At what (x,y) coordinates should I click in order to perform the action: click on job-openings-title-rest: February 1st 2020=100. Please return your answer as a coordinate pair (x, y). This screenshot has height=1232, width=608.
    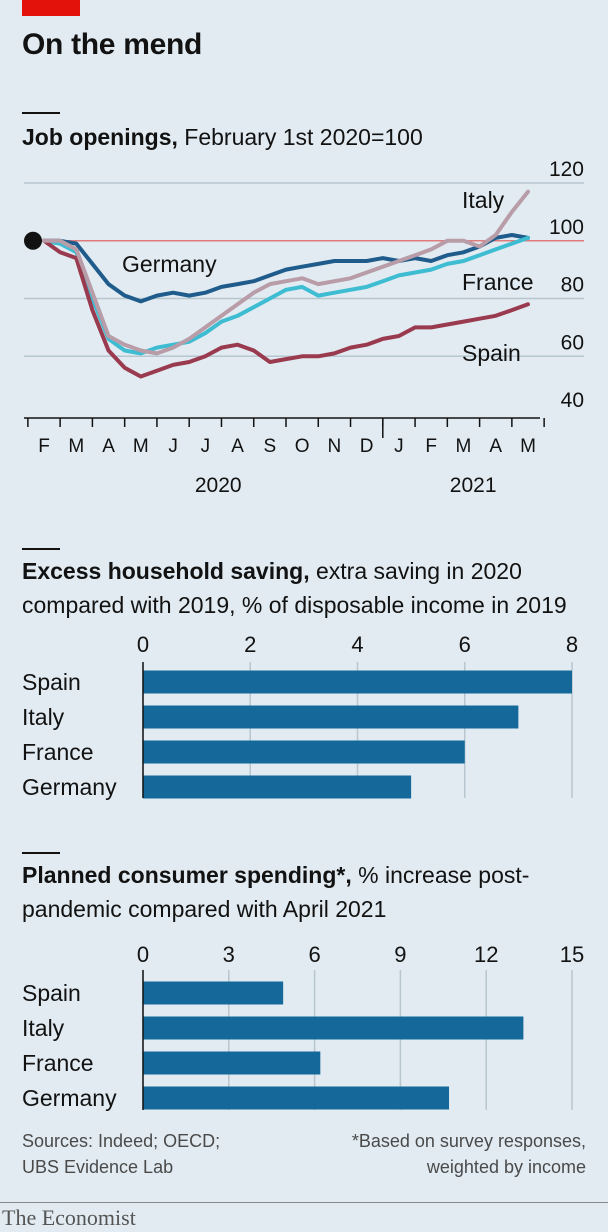
    Looking at the image, I should click on (300, 137).